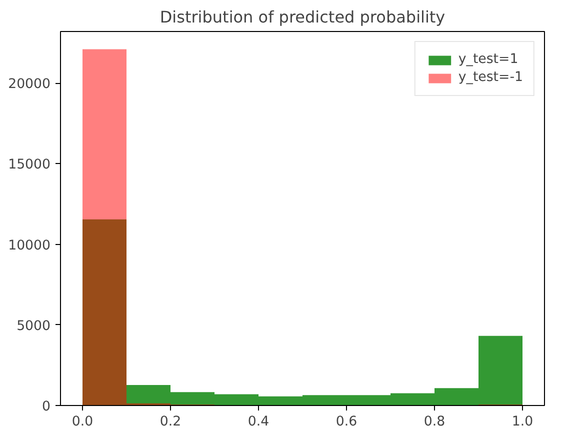  Describe the element at coordinates (303, 17) in the screenshot. I see `chart-title: Distribution of predicted probability` at that location.